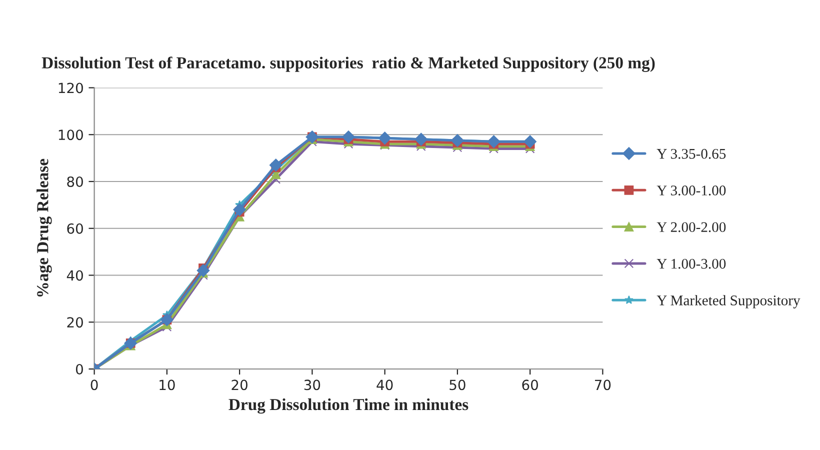 Image resolution: width=820 pixels, height=450 pixels. What do you see at coordinates (240, 385) in the screenshot?
I see `x-tick-label: 20` at bounding box center [240, 385].